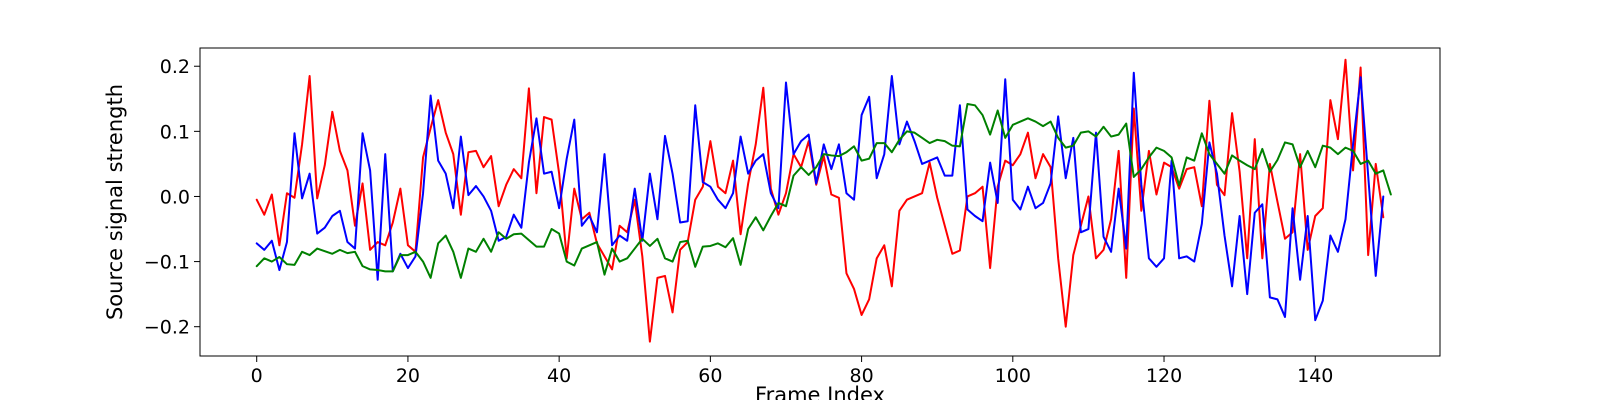  Describe the element at coordinates (175, 132) in the screenshot. I see `y-tick-label: 0.1` at that location.